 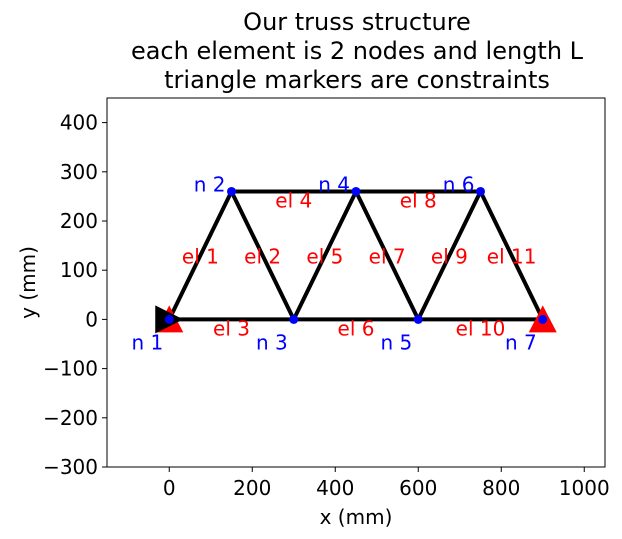 What do you see at coordinates (396, 342) in the screenshot?
I see `node-label: n 5` at bounding box center [396, 342].